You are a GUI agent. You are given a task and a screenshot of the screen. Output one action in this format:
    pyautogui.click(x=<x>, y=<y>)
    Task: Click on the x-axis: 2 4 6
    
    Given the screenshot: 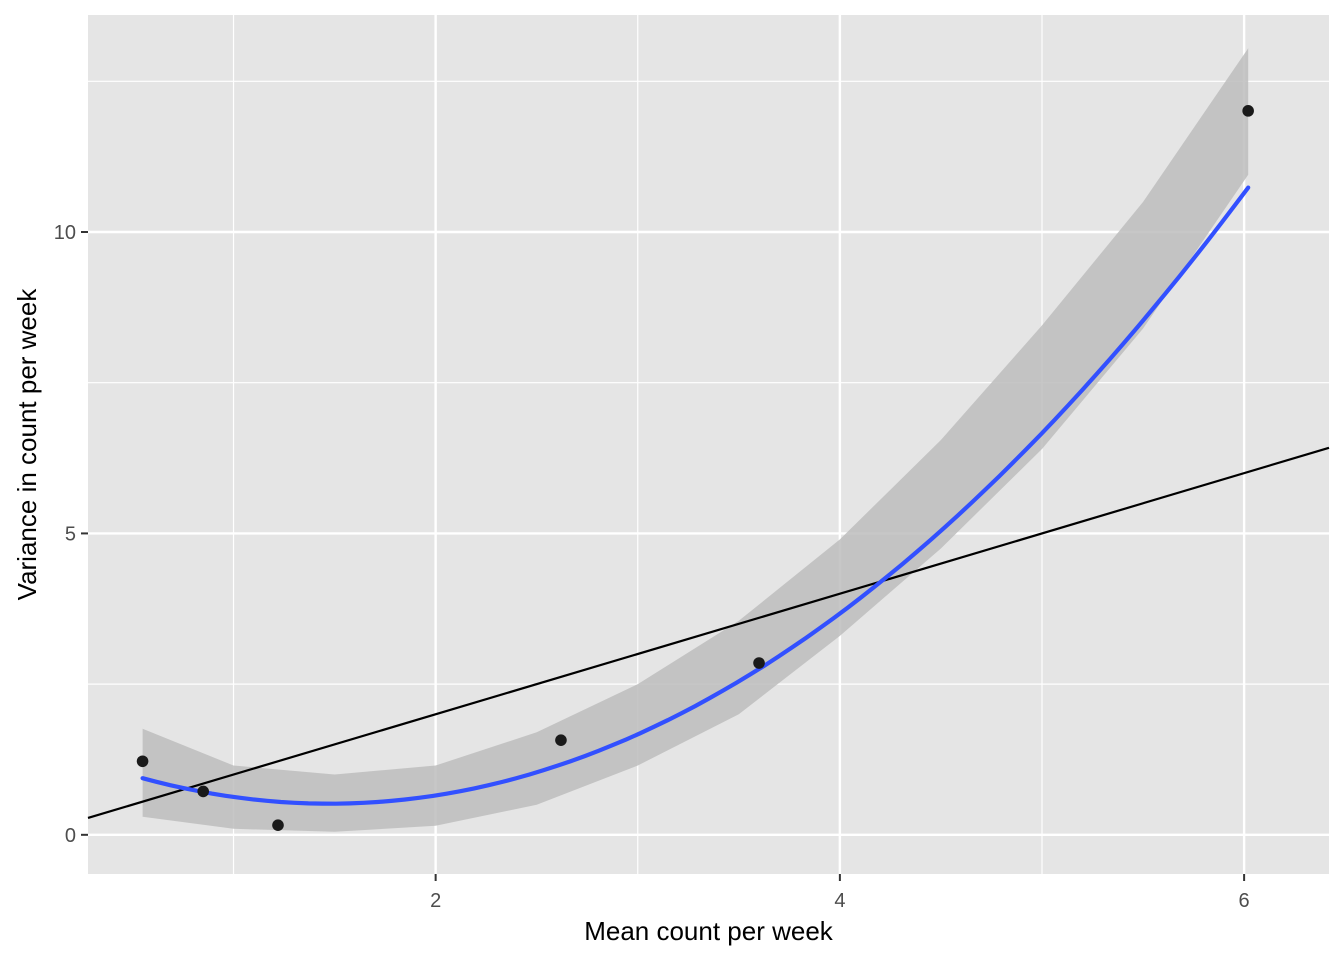 What is the action you would take?
    pyautogui.click(x=840, y=893)
    